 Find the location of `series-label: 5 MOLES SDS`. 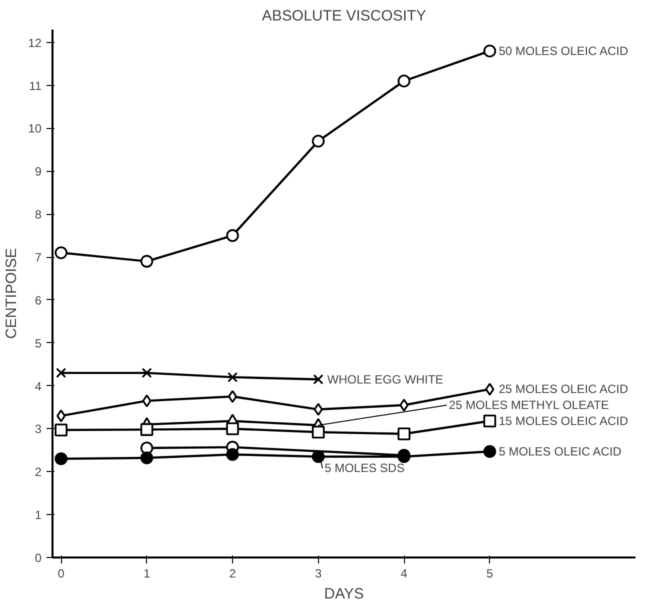

series-label: 5 MOLES SDS is located at coordinates (364, 468).